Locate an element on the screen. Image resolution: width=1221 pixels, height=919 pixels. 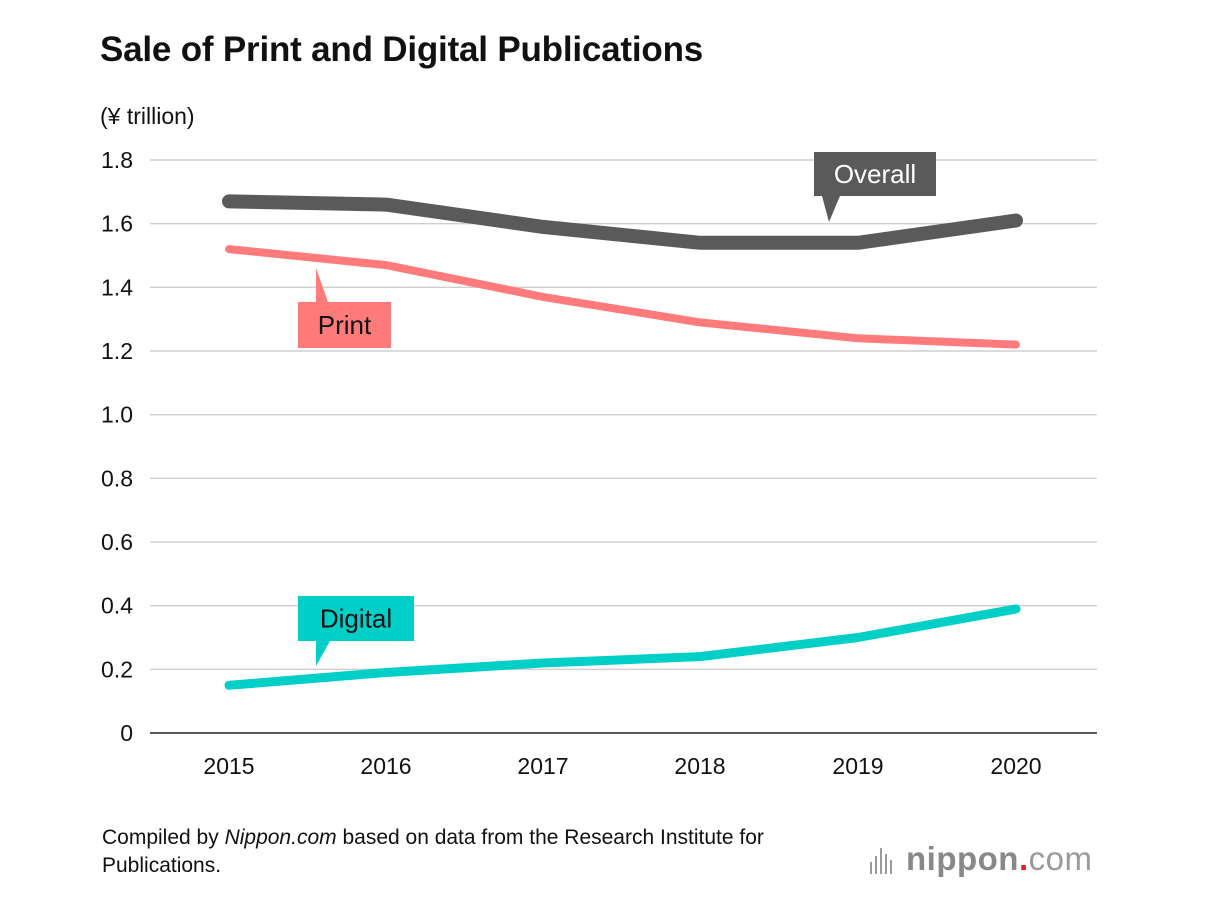
callout-print: Print is located at coordinates (344, 308).